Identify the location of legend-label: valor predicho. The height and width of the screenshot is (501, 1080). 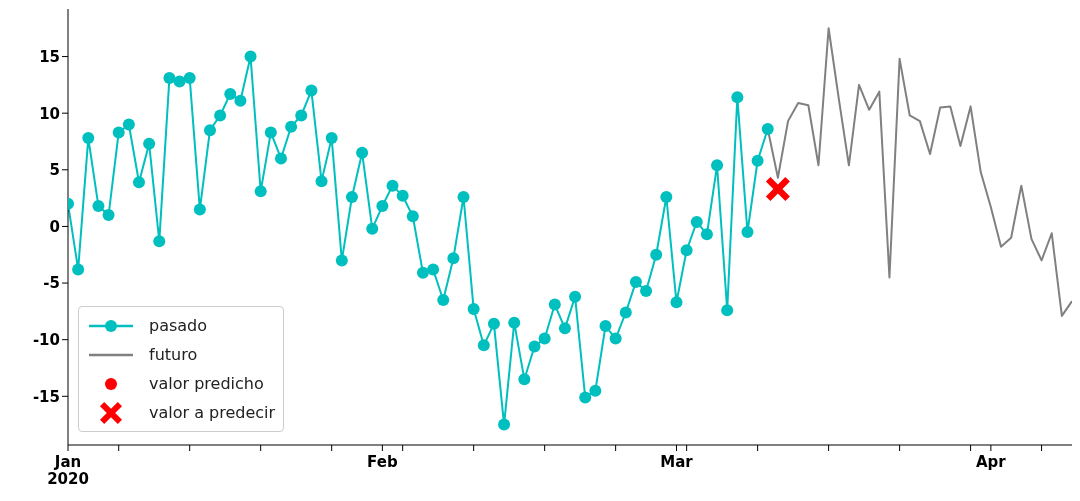
(206, 383).